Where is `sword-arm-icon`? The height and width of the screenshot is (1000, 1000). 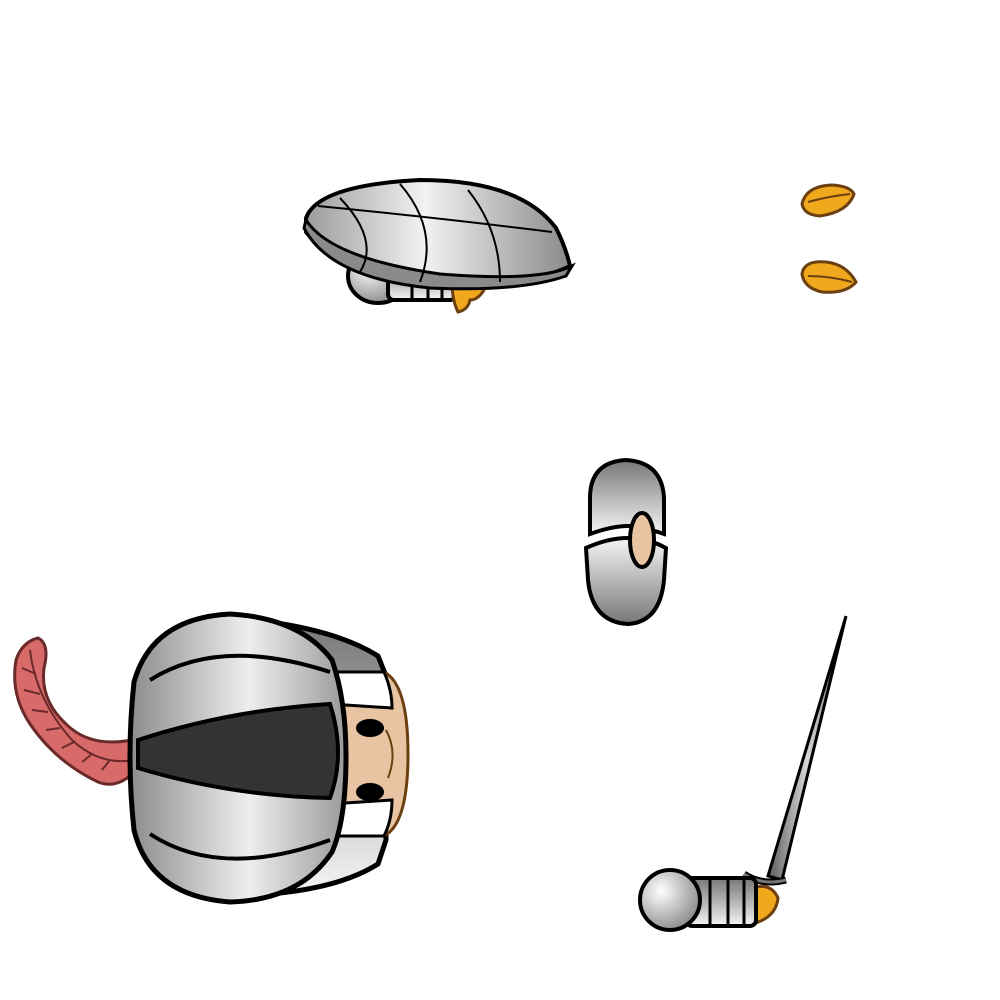 sword-arm-icon is located at coordinates (743, 773).